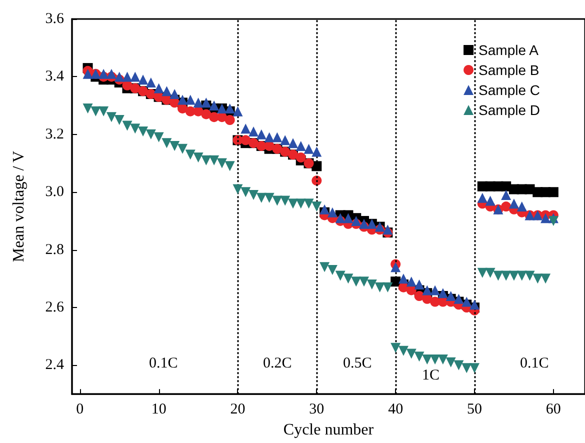 The image size is (585, 443). Describe the element at coordinates (19, 206) in the screenshot. I see `y-axis-title: Mean voltage / V` at that location.